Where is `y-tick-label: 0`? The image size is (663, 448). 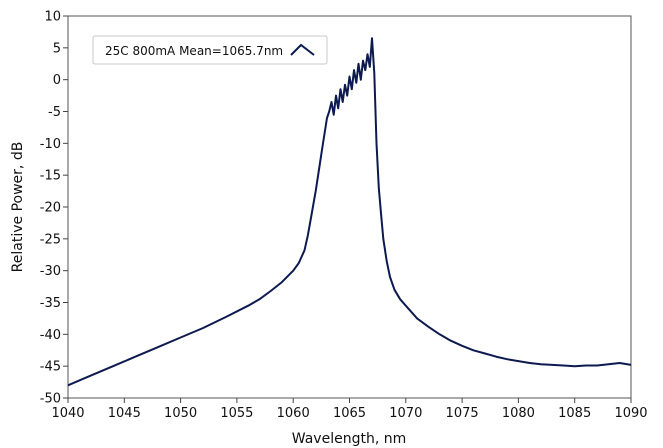 y-tick-label: 0 is located at coordinates (57, 80).